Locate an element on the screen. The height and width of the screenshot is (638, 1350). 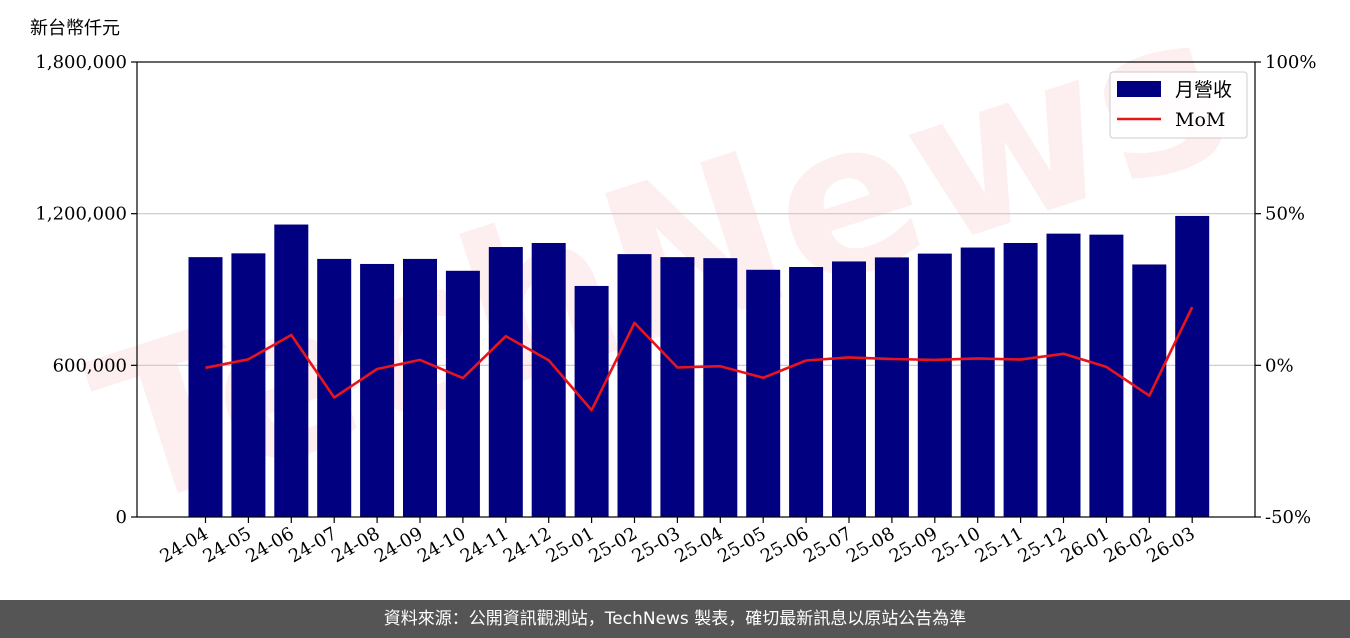
x-tick-label: 24-07 is located at coordinates (312, 545).